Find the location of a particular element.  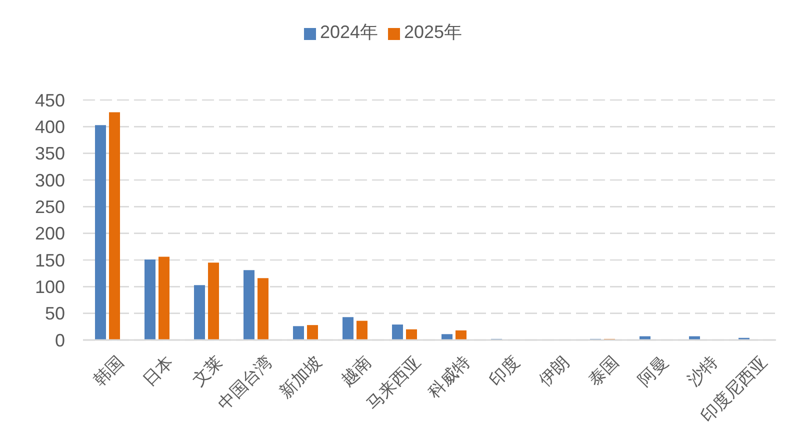

x-tick-label: 越南 is located at coordinates (357, 371).